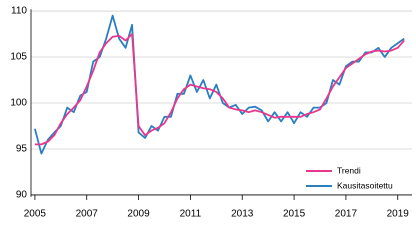 The width and height of the screenshot is (416, 240). Describe the element at coordinates (349, 170) in the screenshot. I see `legend-label: Trendi` at that location.